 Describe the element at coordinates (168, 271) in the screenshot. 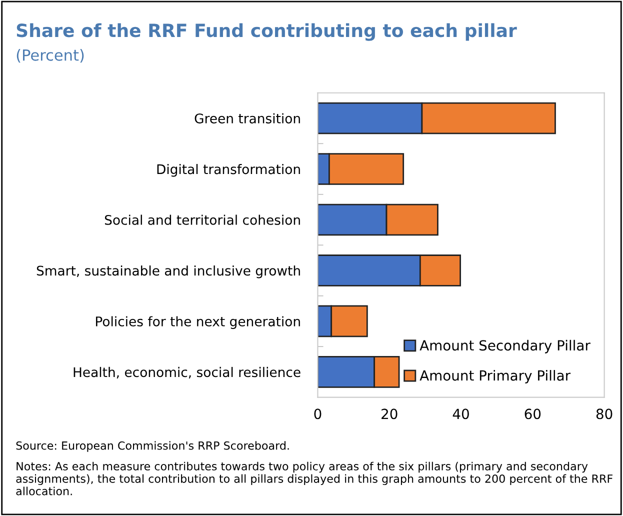

I see `y-tick-label: Smart, sustainable and inclusive growth` at that location.